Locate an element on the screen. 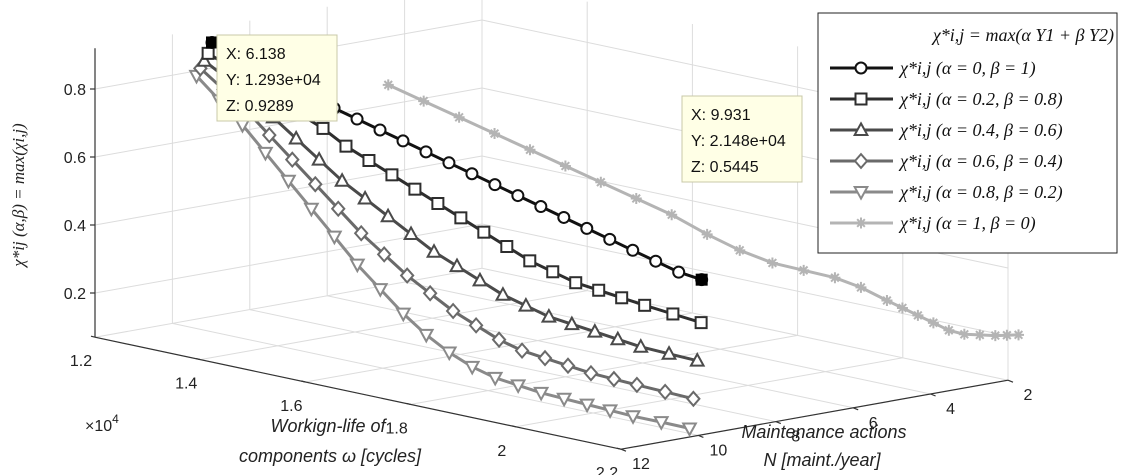 The width and height of the screenshot is (1121, 475). legend-entry-1-marker is located at coordinates (861, 99).